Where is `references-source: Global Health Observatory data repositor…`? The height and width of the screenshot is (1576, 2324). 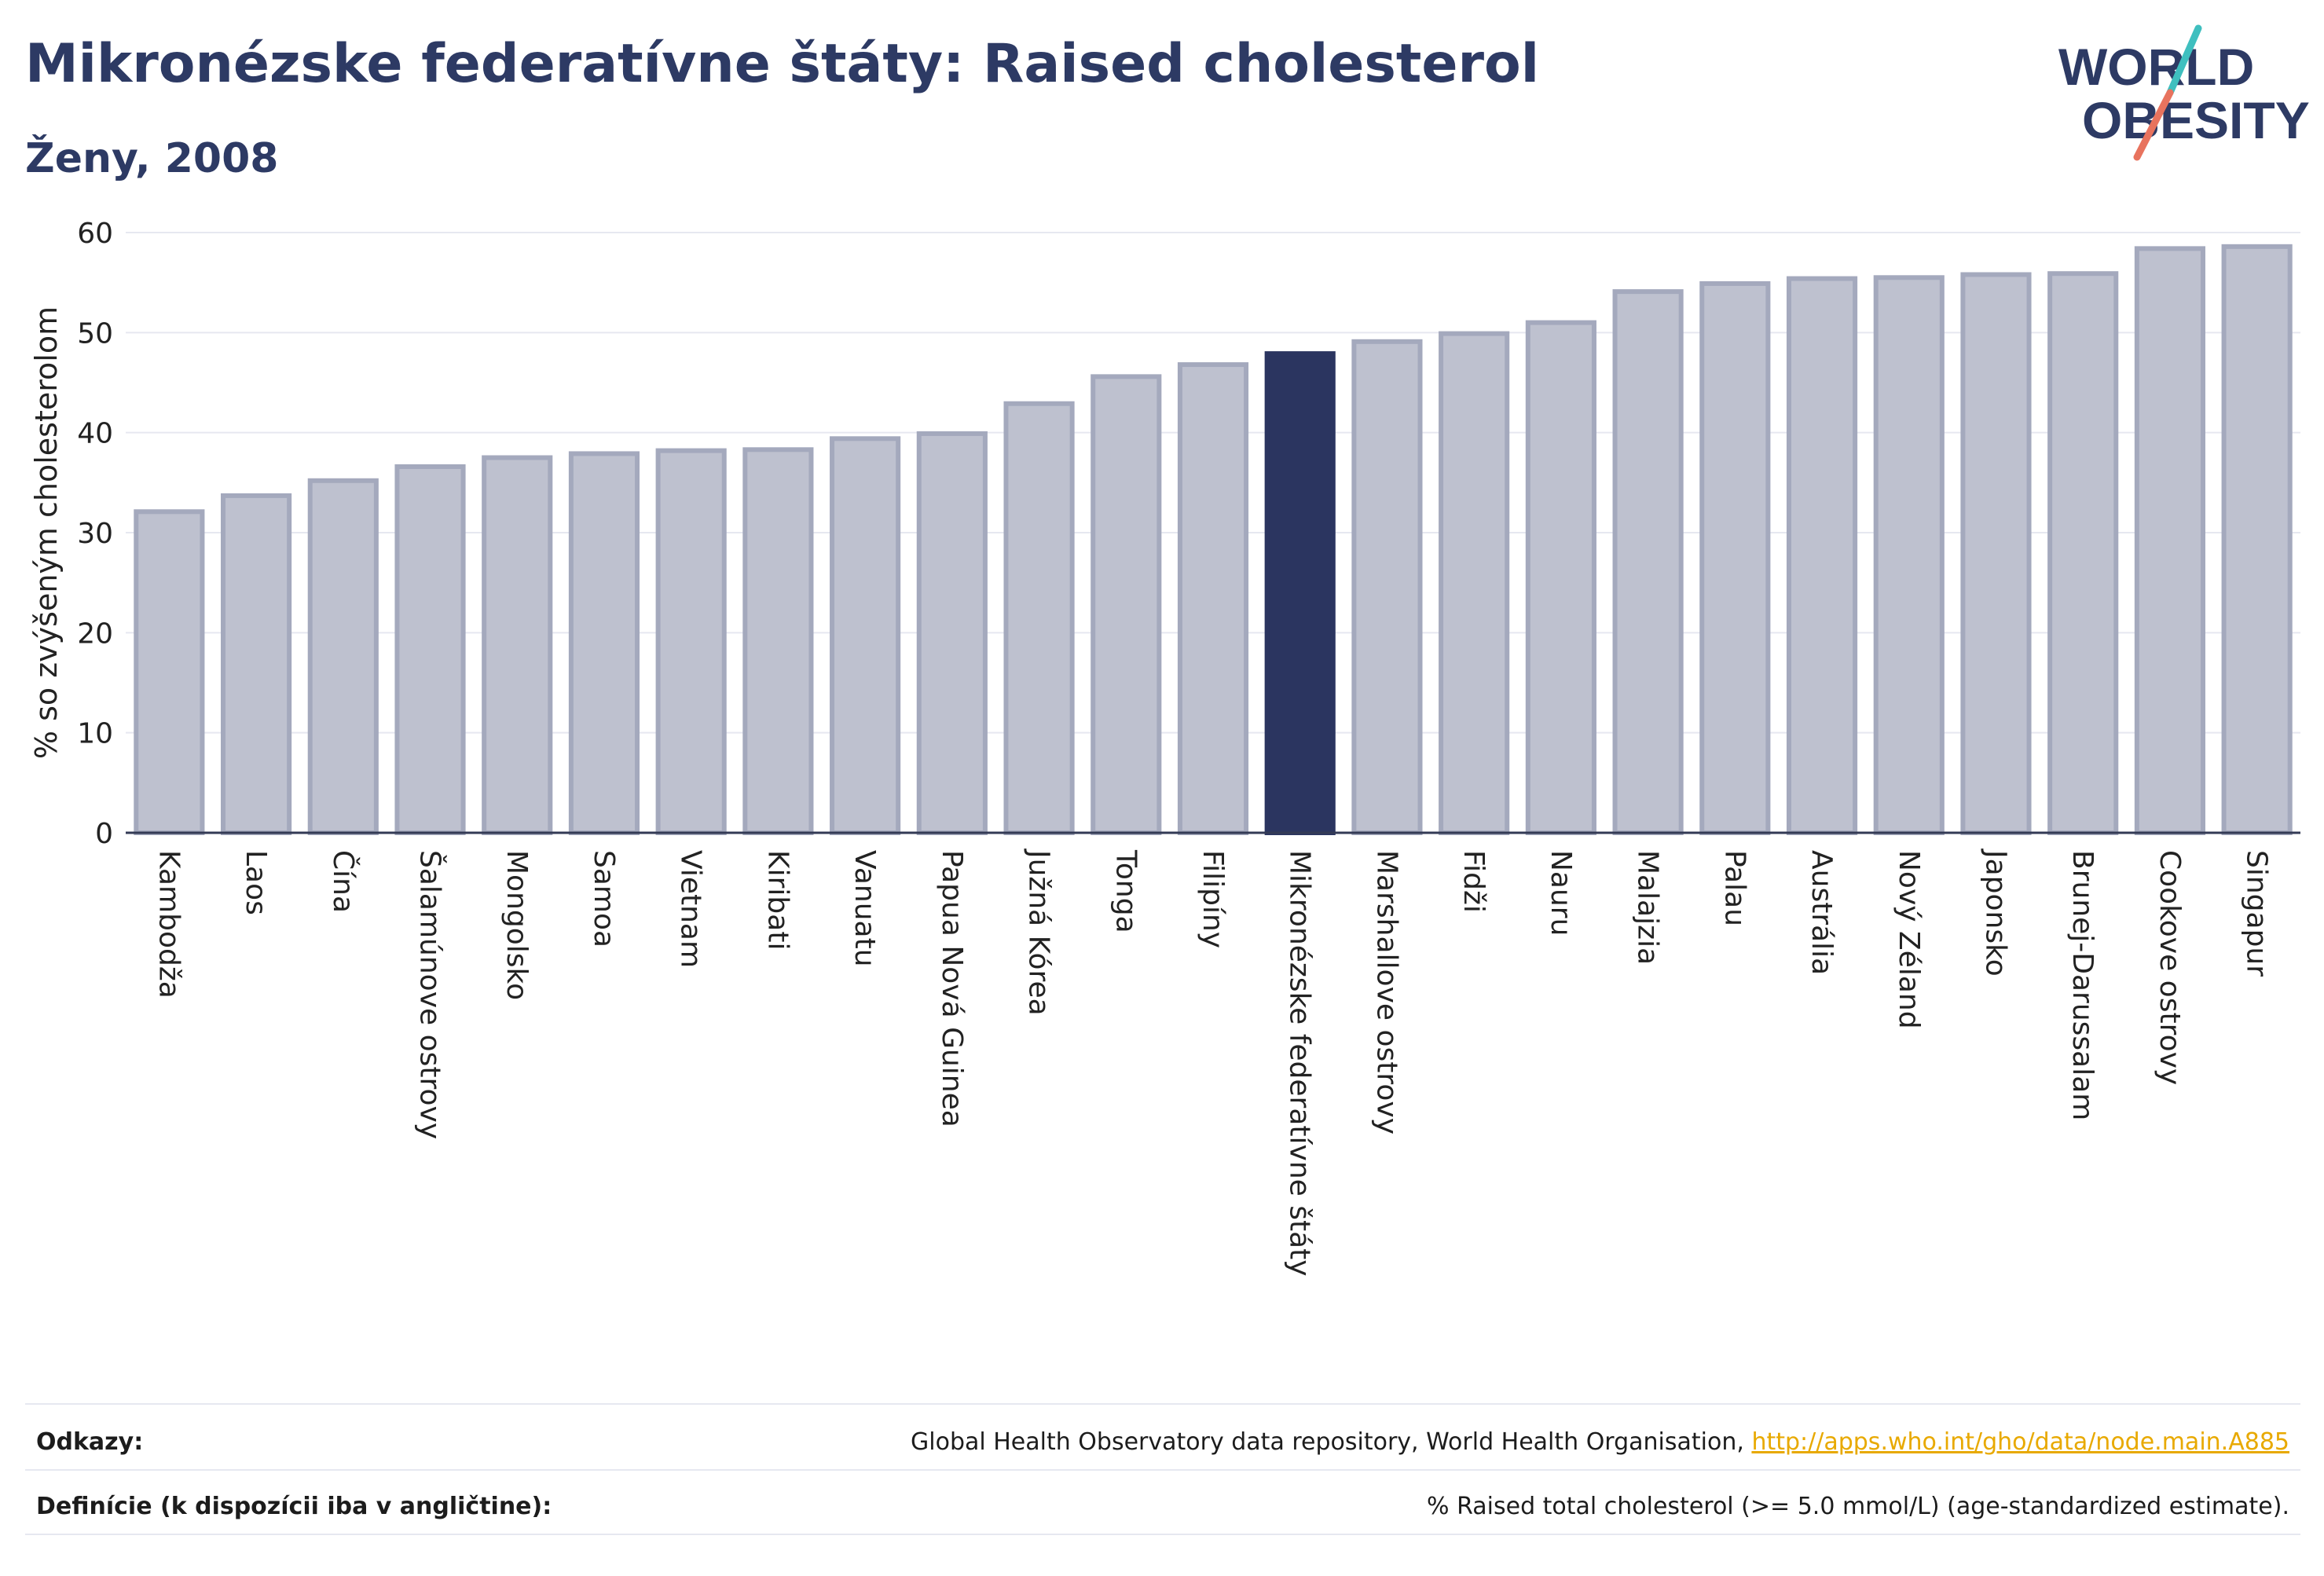
references-source: Global Health Observatory data repositor… is located at coordinates (1331, 1442).